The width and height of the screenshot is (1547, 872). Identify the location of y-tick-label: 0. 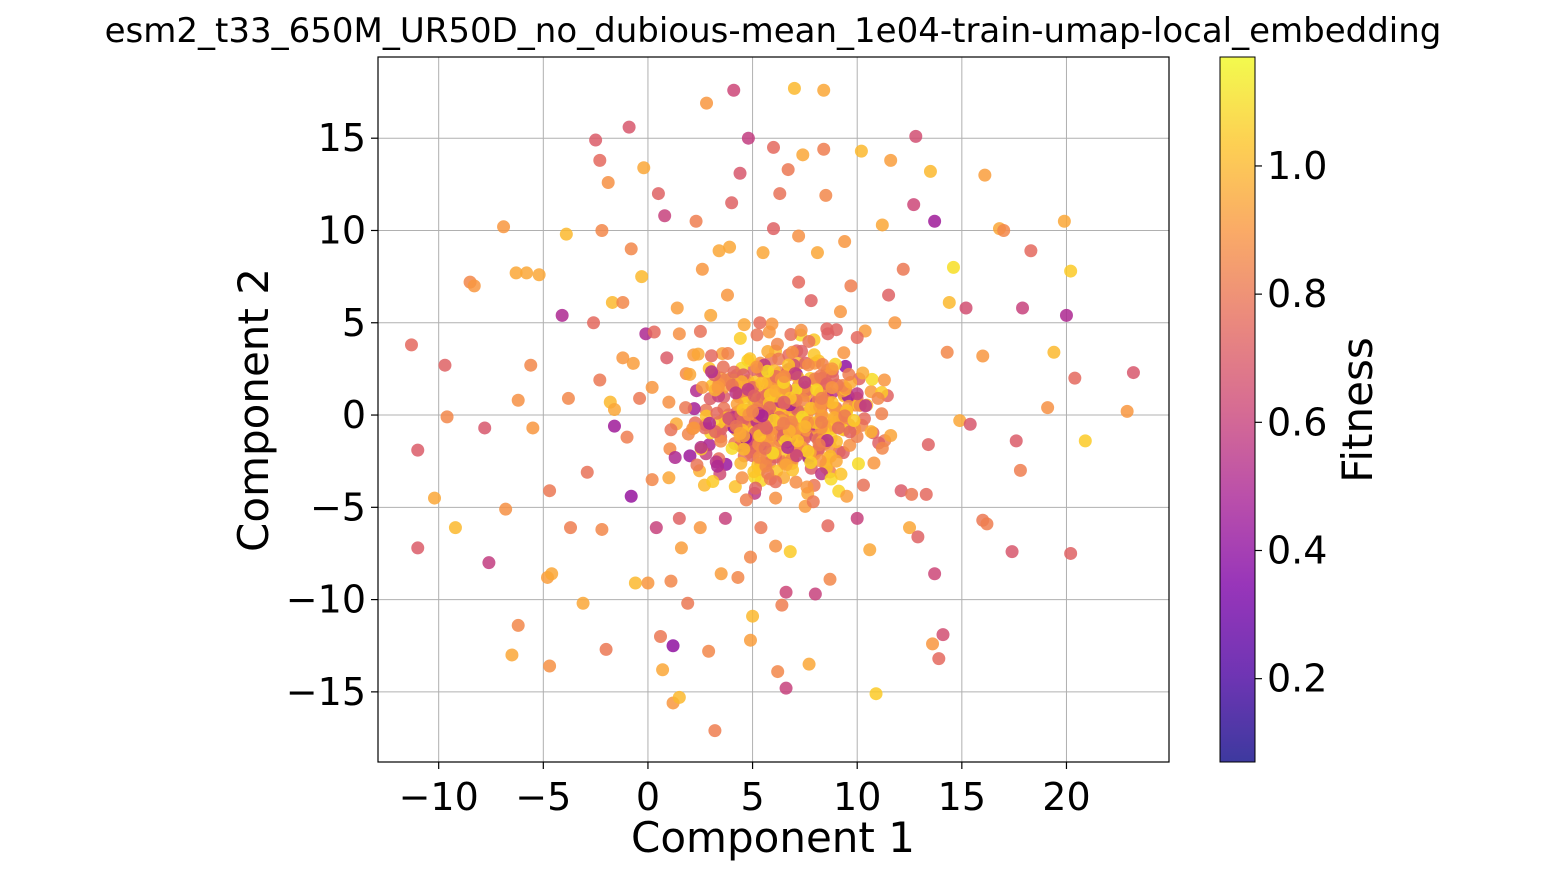
(354, 415).